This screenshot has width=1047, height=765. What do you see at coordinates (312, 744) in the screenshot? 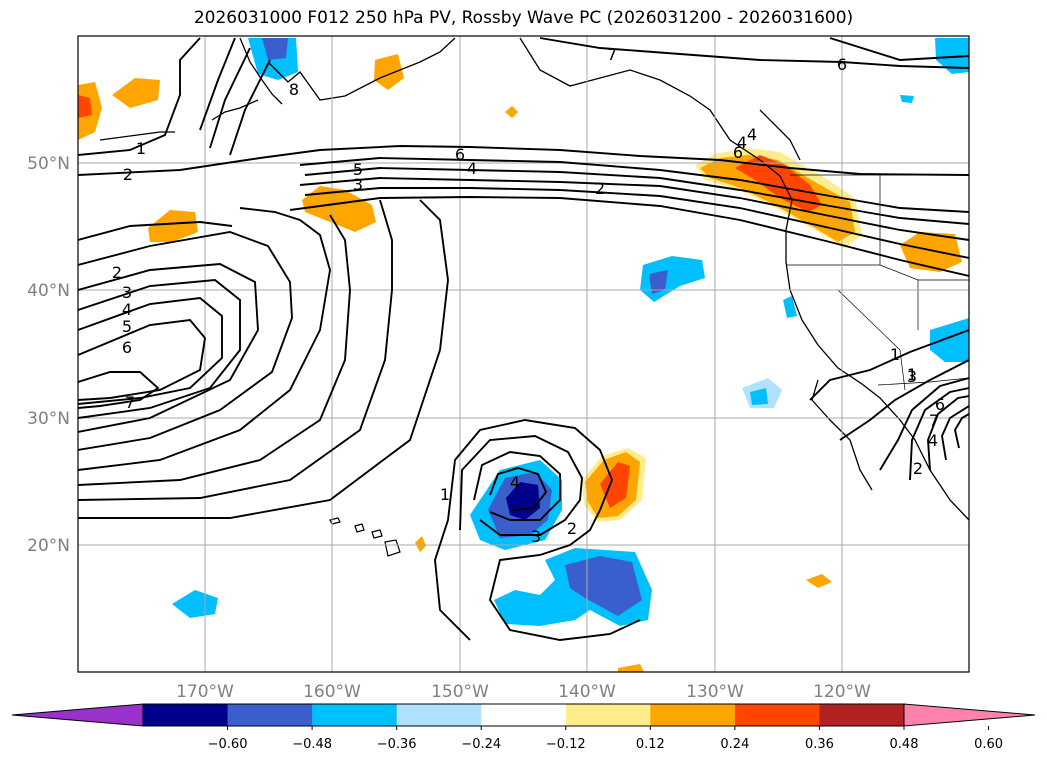
I see `colorbar-tick-label: −0.48` at bounding box center [312, 744].